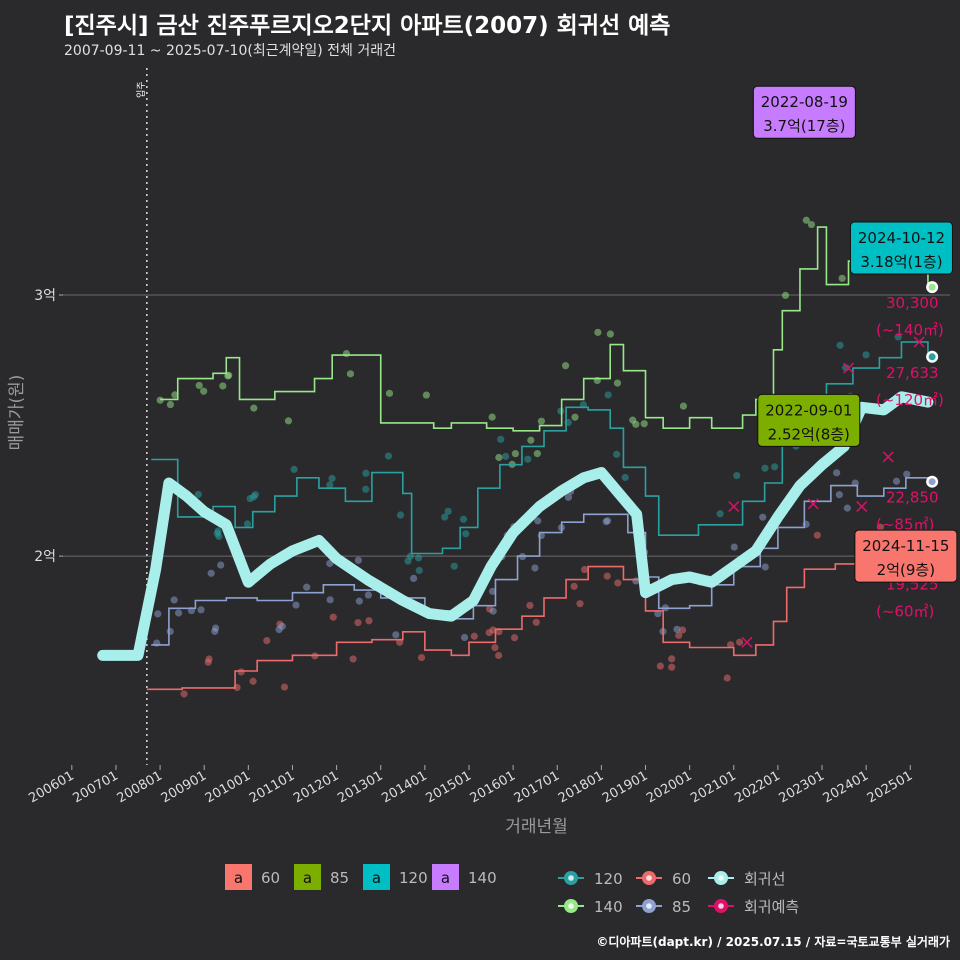 The image size is (960, 960). What do you see at coordinates (625, 787) in the screenshot?
I see `x-tick-label: 201901` at bounding box center [625, 787].